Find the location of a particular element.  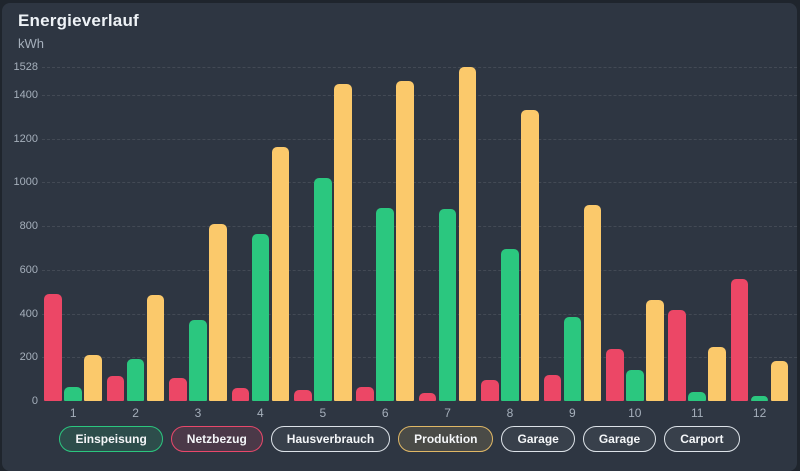

x-axis-label: 4 is located at coordinates (260, 413).